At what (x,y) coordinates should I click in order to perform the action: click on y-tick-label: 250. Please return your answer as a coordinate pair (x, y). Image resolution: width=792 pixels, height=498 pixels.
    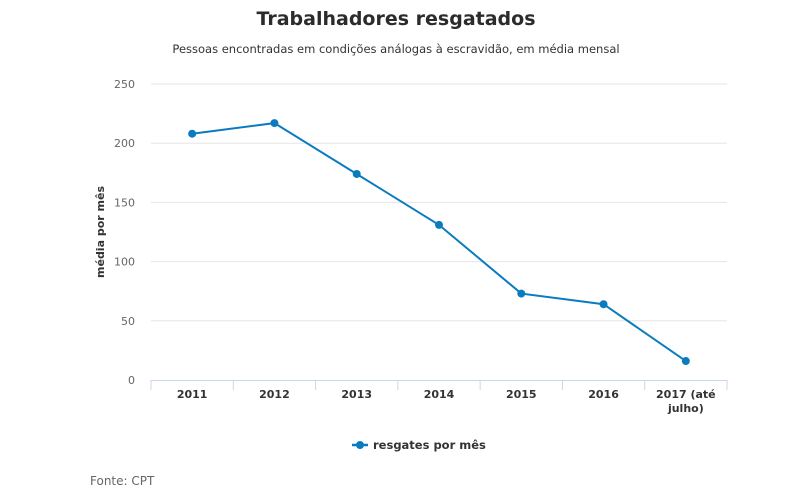
    Looking at the image, I should click on (124, 84).